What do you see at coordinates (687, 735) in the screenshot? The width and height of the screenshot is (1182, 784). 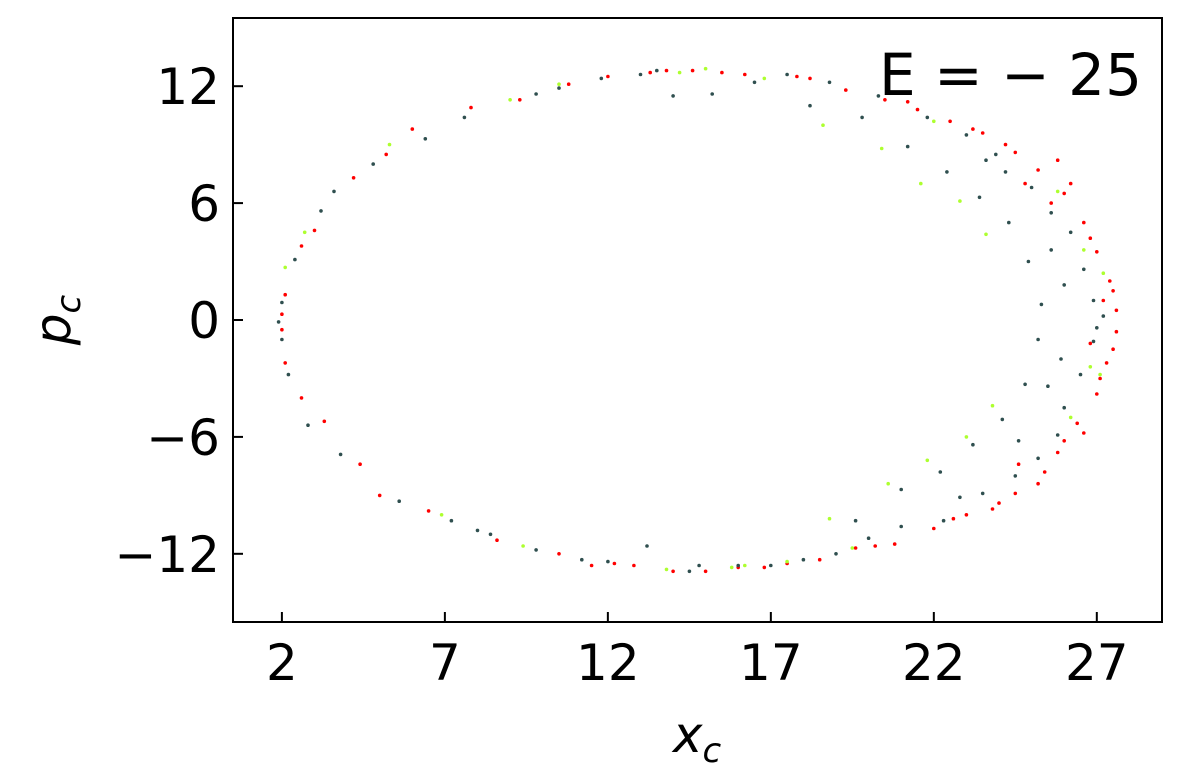 I see `x-axis-label-main: x` at bounding box center [687, 735].